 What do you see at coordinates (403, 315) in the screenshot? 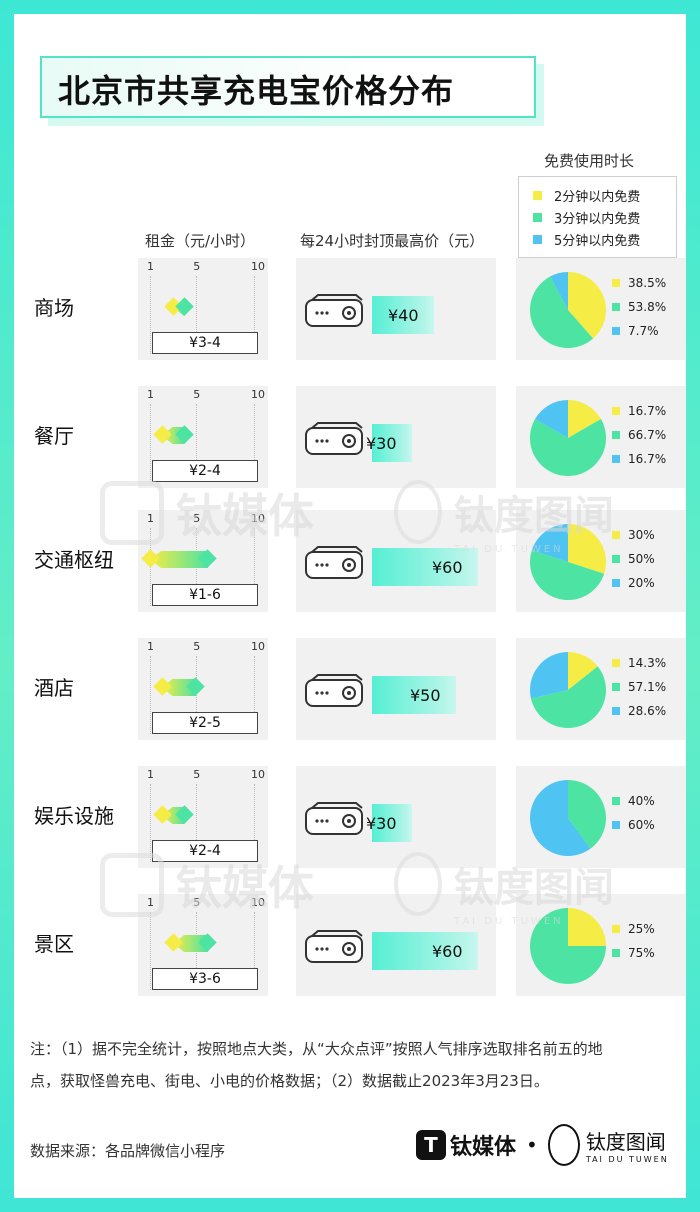
I see `cap-price-label: ¥40` at bounding box center [403, 315].